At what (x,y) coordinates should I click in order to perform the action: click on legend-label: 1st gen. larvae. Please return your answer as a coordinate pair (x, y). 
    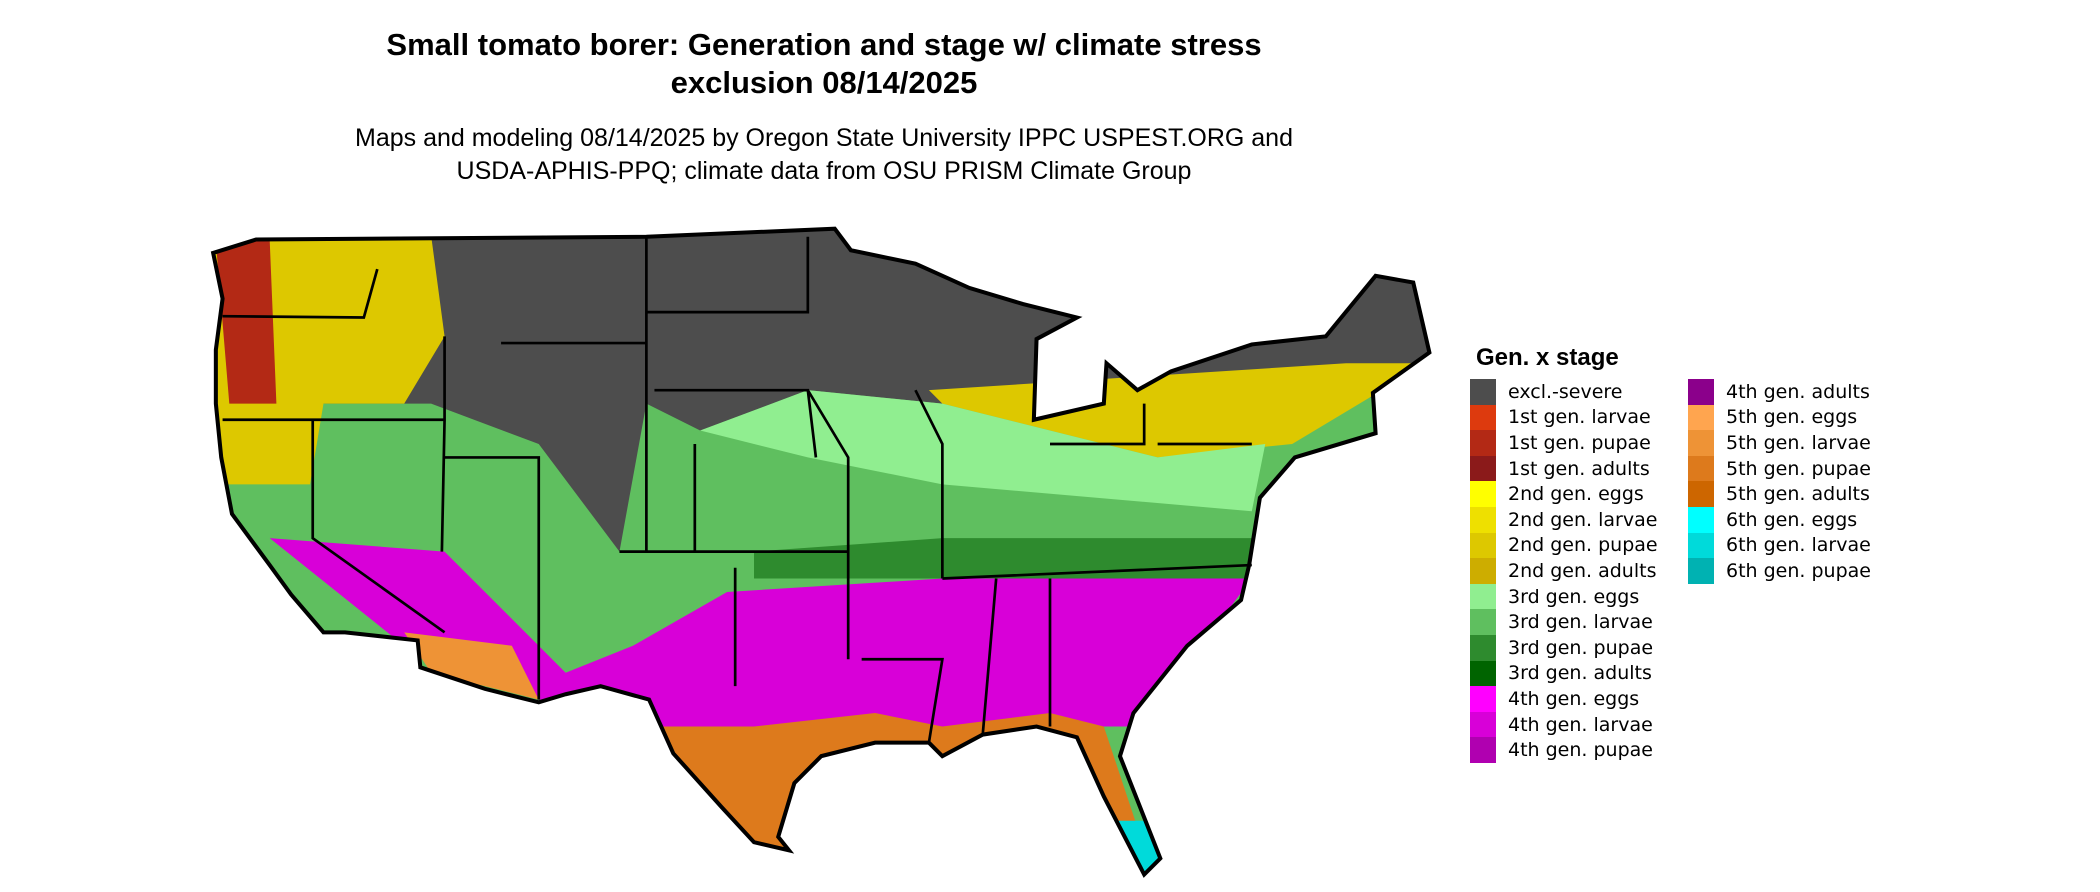
    Looking at the image, I should click on (1579, 417).